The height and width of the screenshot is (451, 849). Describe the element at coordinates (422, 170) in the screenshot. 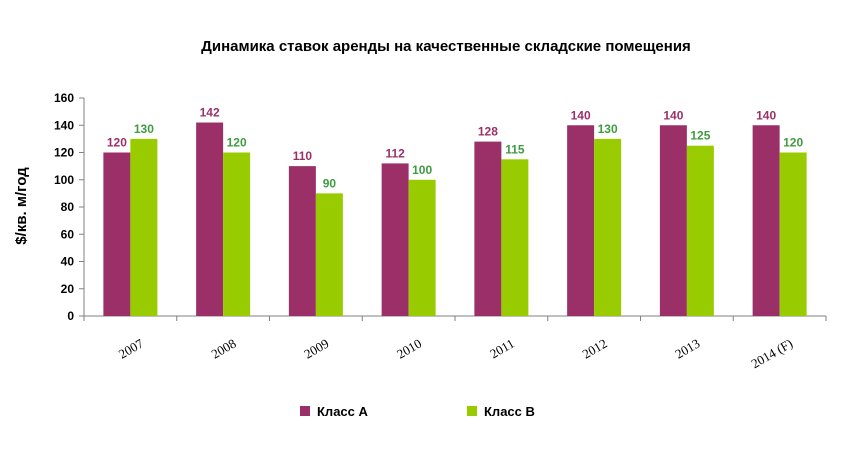

I see `data-label: 100` at that location.